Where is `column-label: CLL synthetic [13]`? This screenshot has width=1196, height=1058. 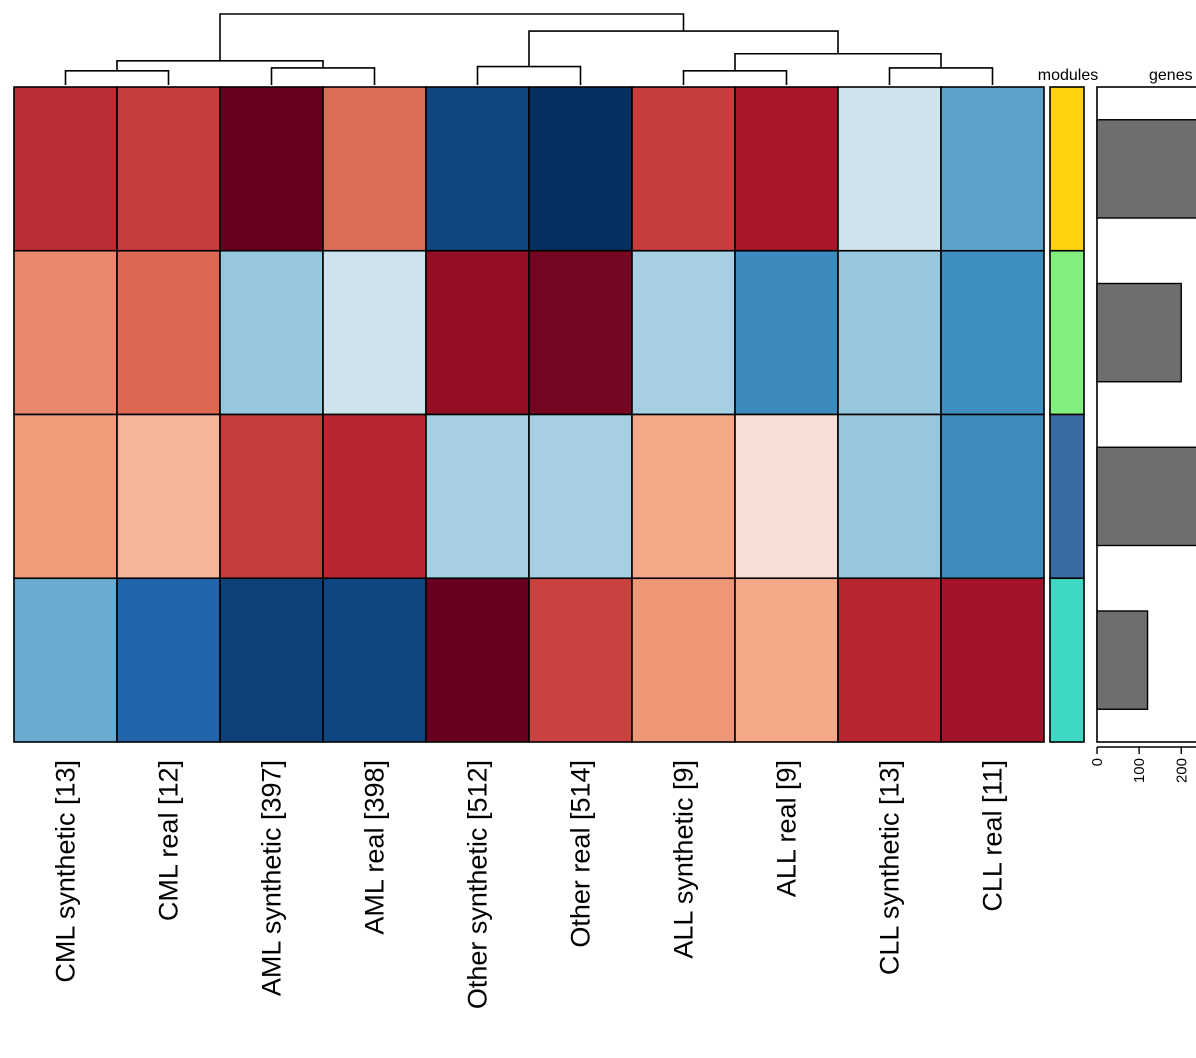
column-label: CLL synthetic [13] is located at coordinates (890, 867).